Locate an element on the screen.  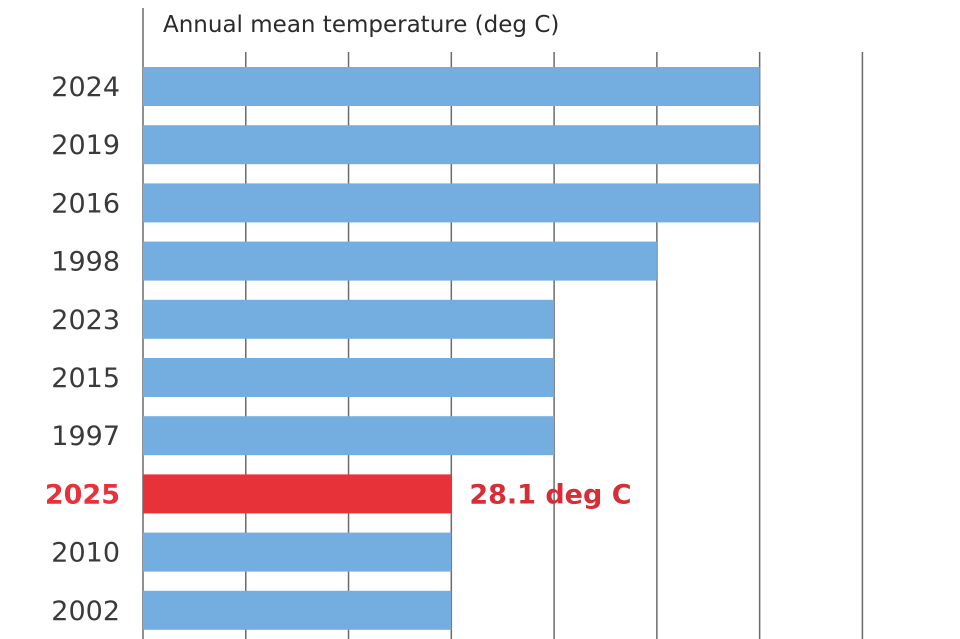
bar-2015 is located at coordinates (349, 377).